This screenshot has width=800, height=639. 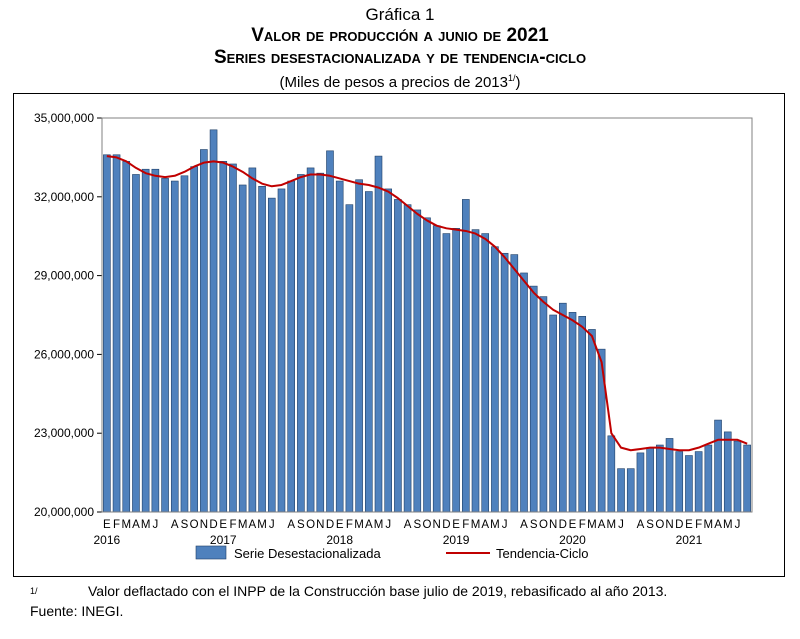 I want to click on chart-units: (Miles de pesos a precios de 20131/), so click(x=400, y=80).